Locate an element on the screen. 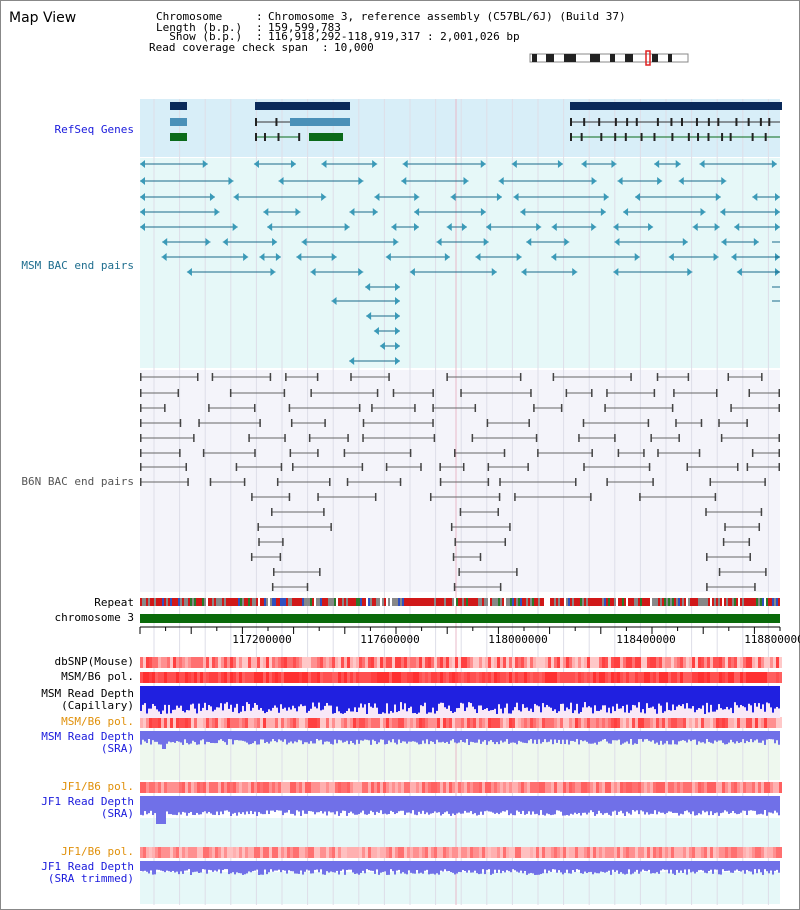  ideogram-position-marker is located at coordinates (648, 58).